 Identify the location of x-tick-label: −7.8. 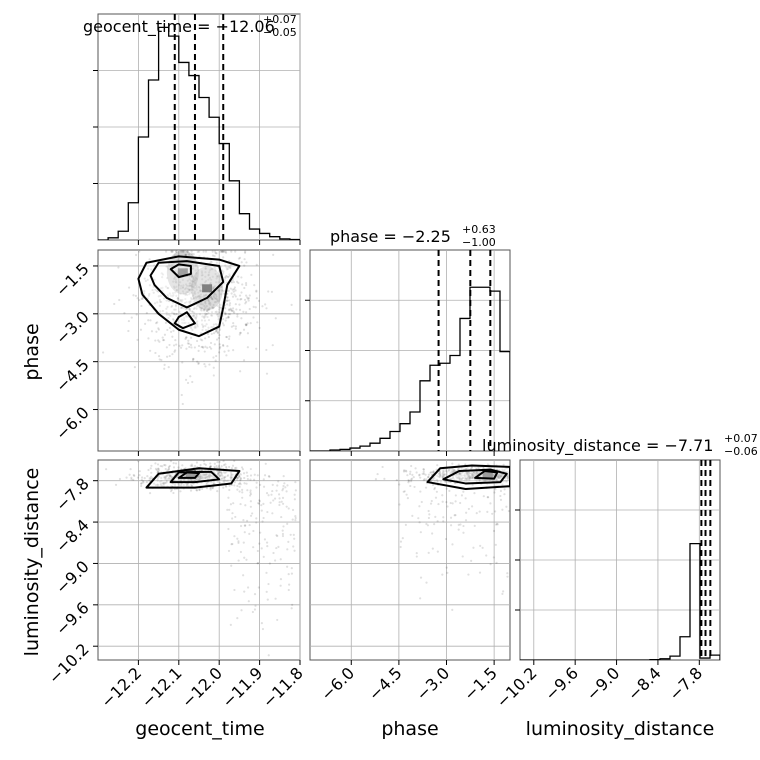
(685, 683).